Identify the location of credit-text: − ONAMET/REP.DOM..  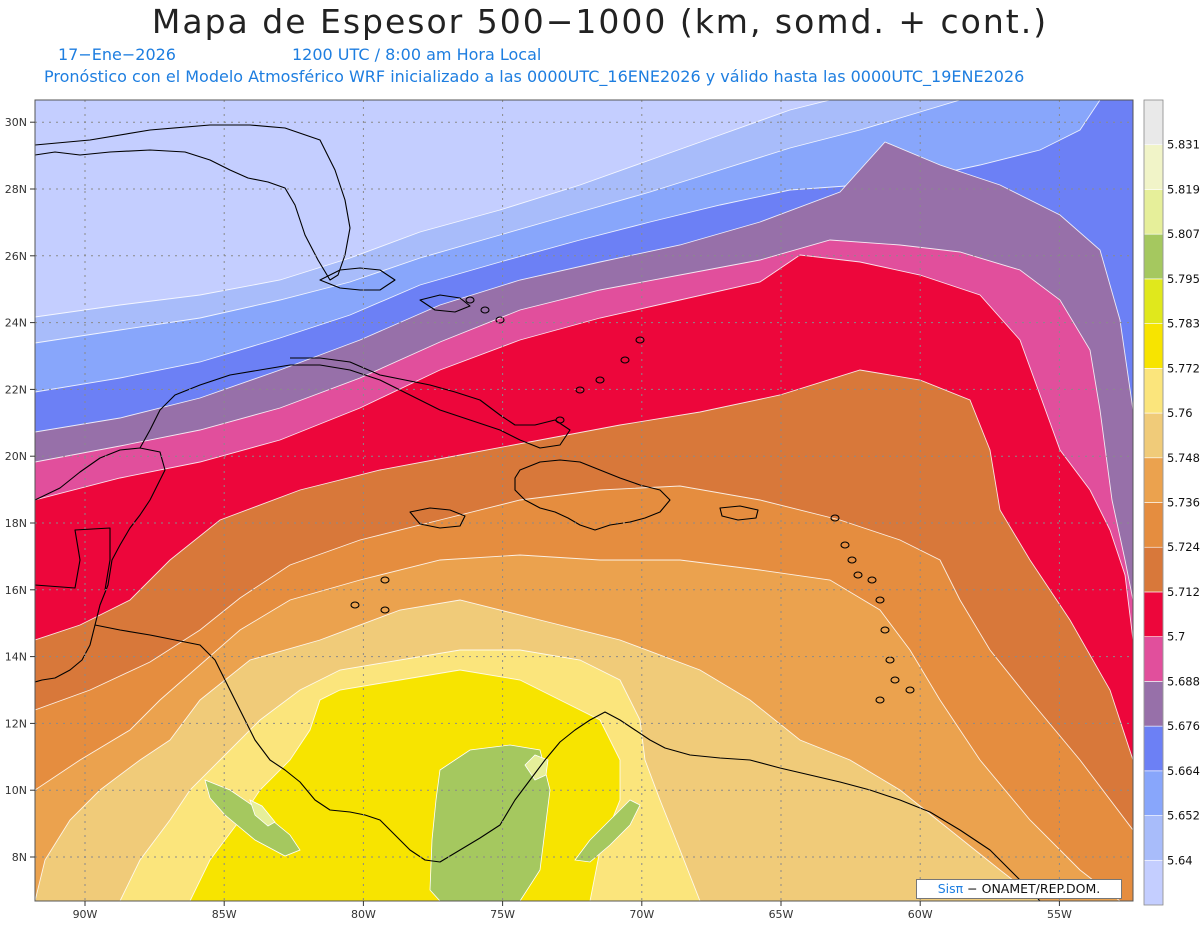
(1034, 888).